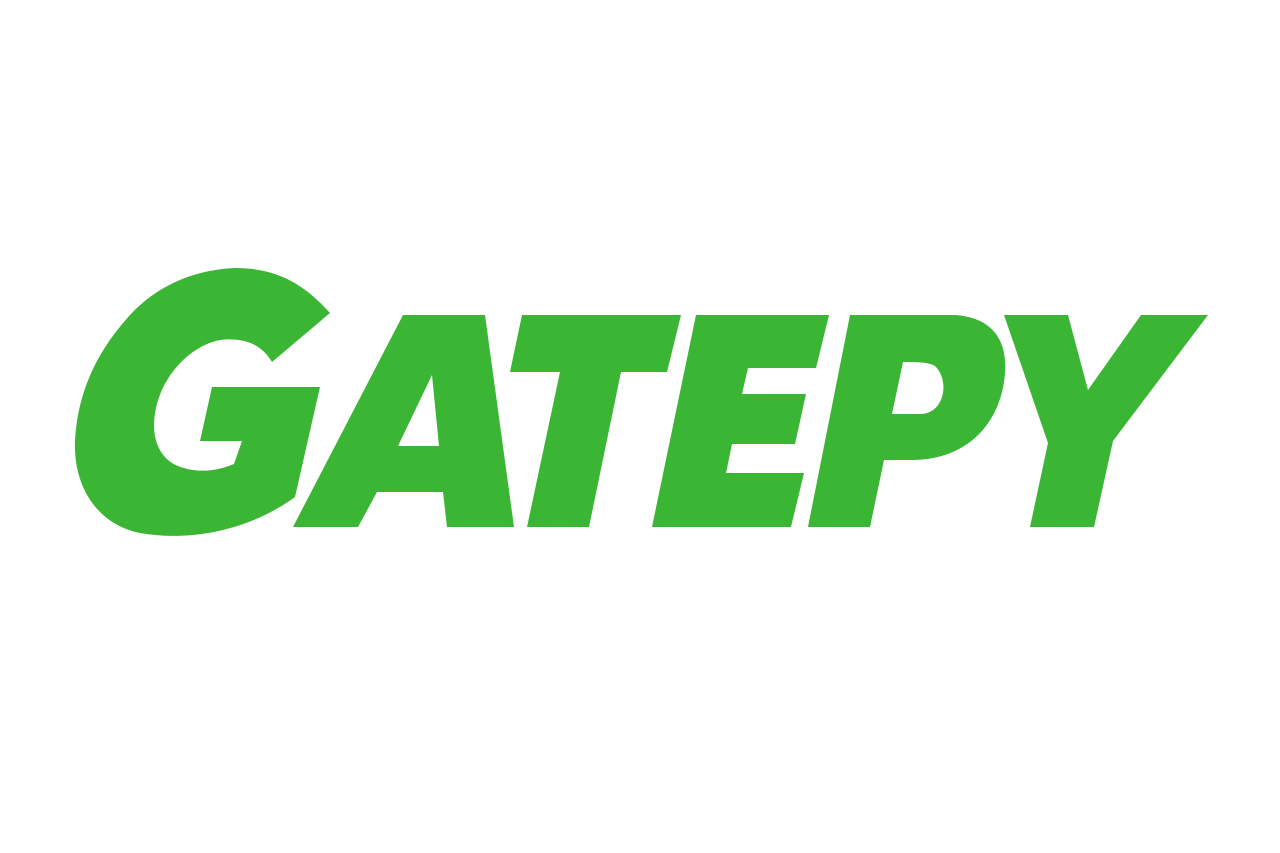 Image resolution: width=1280 pixels, height=853 pixels. What do you see at coordinates (595, 421) in the screenshot?
I see `logo-letter-t` at bounding box center [595, 421].